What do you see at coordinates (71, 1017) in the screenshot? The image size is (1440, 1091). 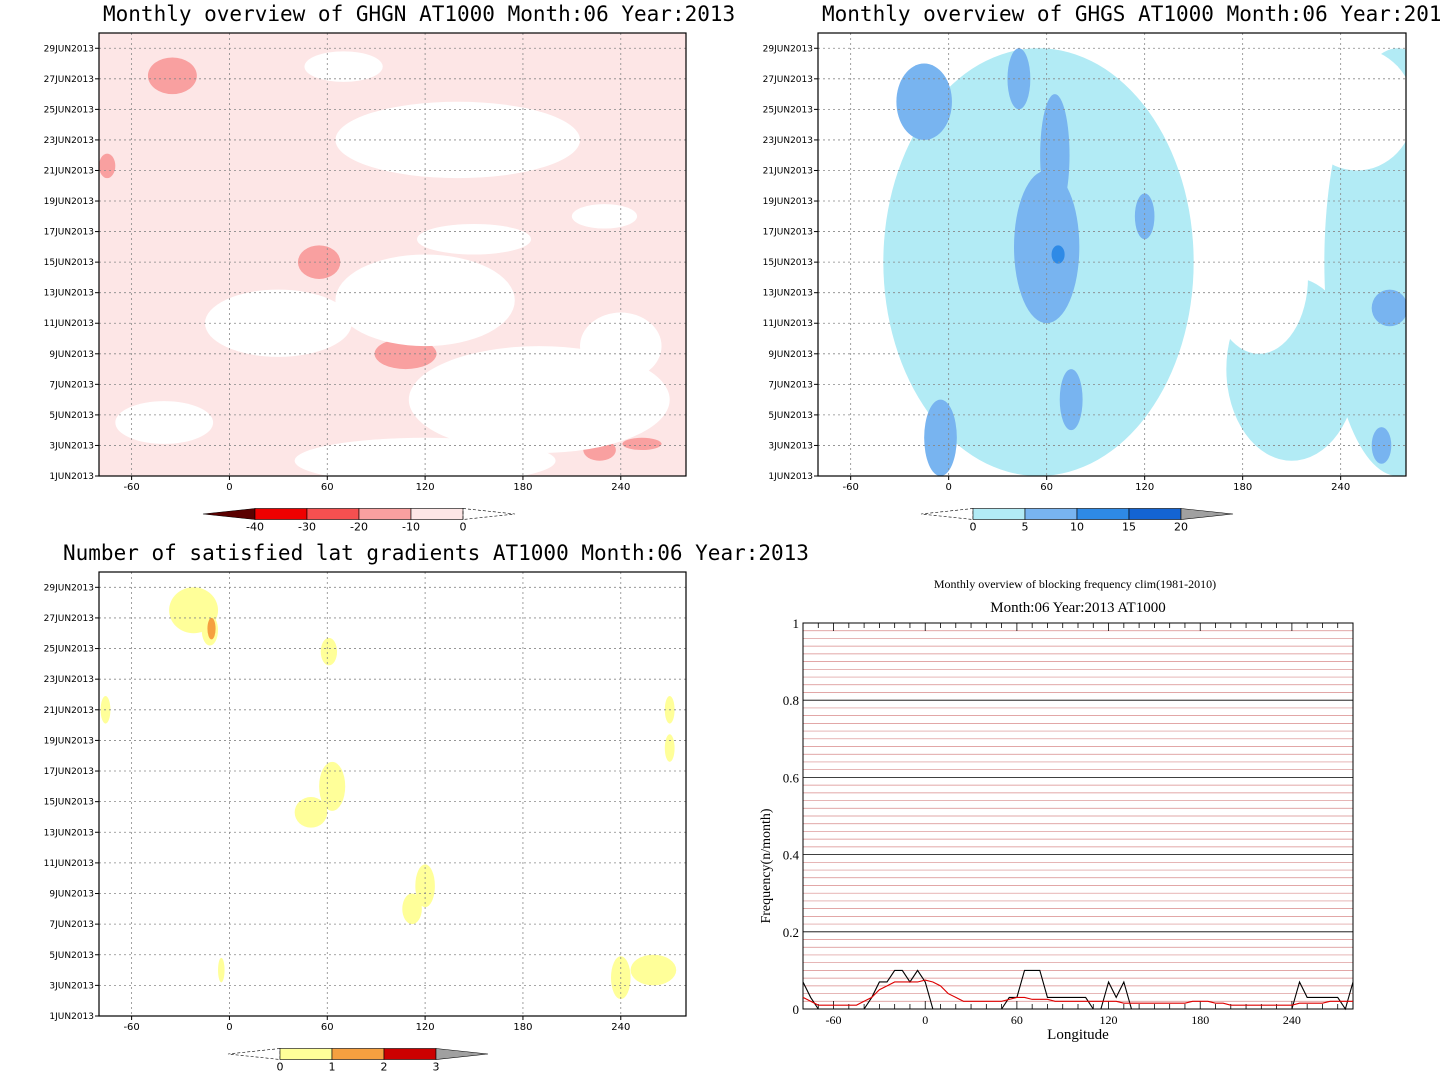 I see `panel3-ytick-label-0: 1JUN2013` at bounding box center [71, 1017].